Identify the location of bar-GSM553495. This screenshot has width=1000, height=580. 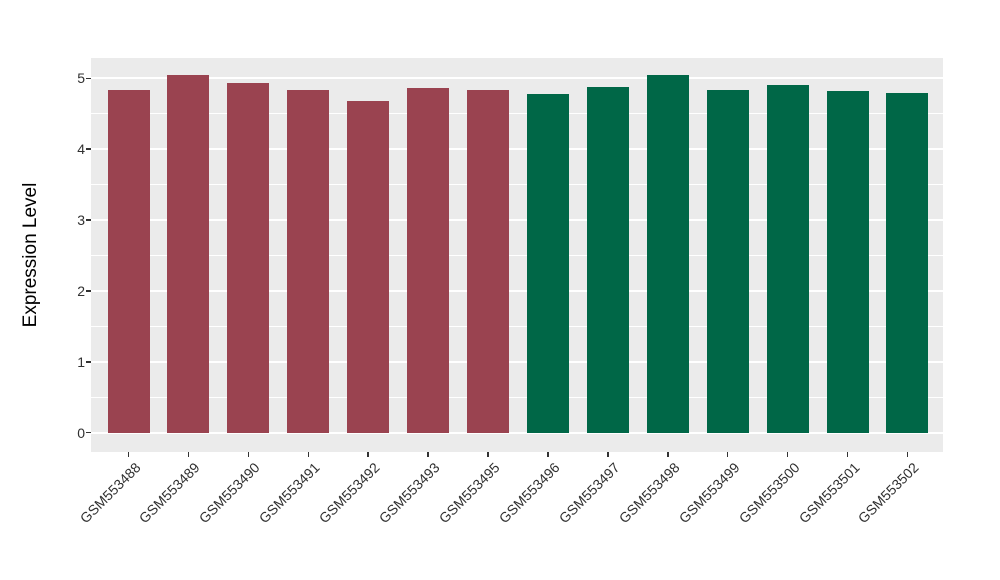
(488, 261).